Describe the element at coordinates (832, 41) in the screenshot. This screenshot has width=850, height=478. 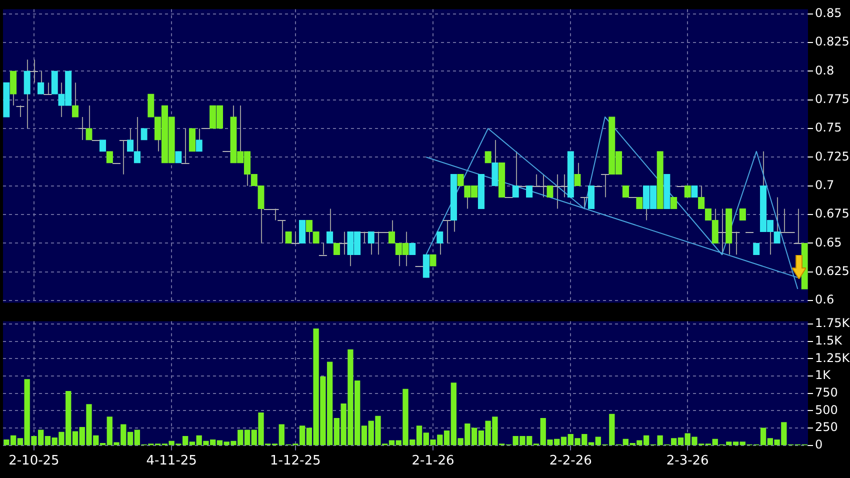
I see `y-tick-label: 0.825` at that location.